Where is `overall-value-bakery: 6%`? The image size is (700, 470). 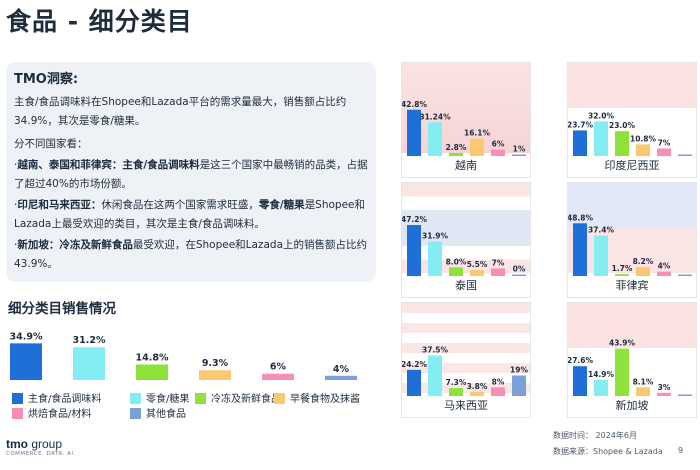
overall-value-bakery: 6% is located at coordinates (278, 367).